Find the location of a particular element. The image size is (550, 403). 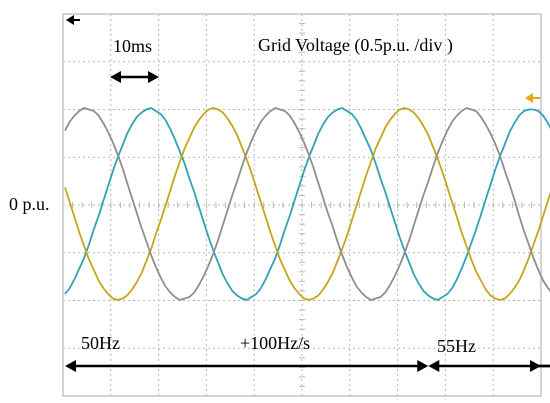

segment-arrow-0-head-left is located at coordinates (70, 366).